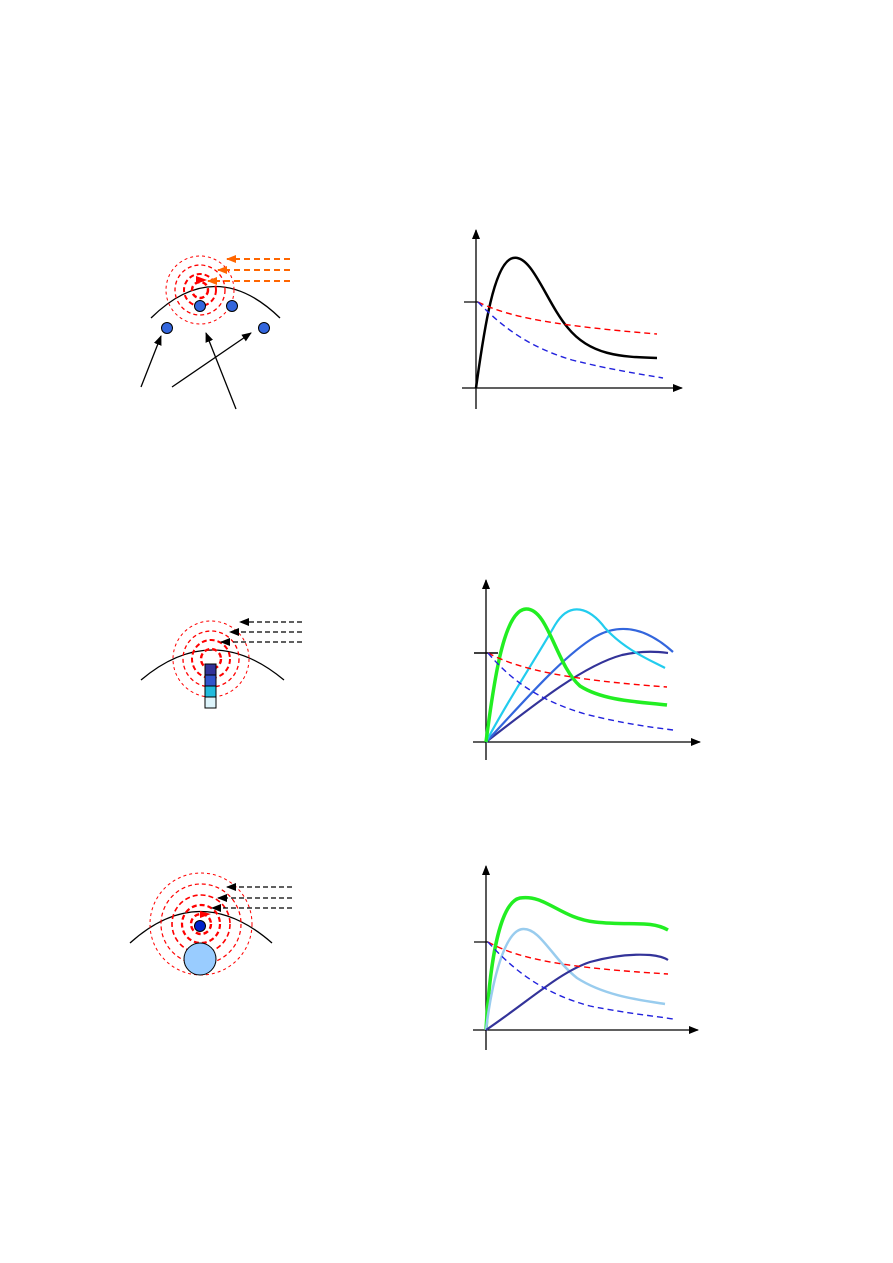 The image size is (893, 1263). I want to click on panel-3-graph, so click(586, 957).